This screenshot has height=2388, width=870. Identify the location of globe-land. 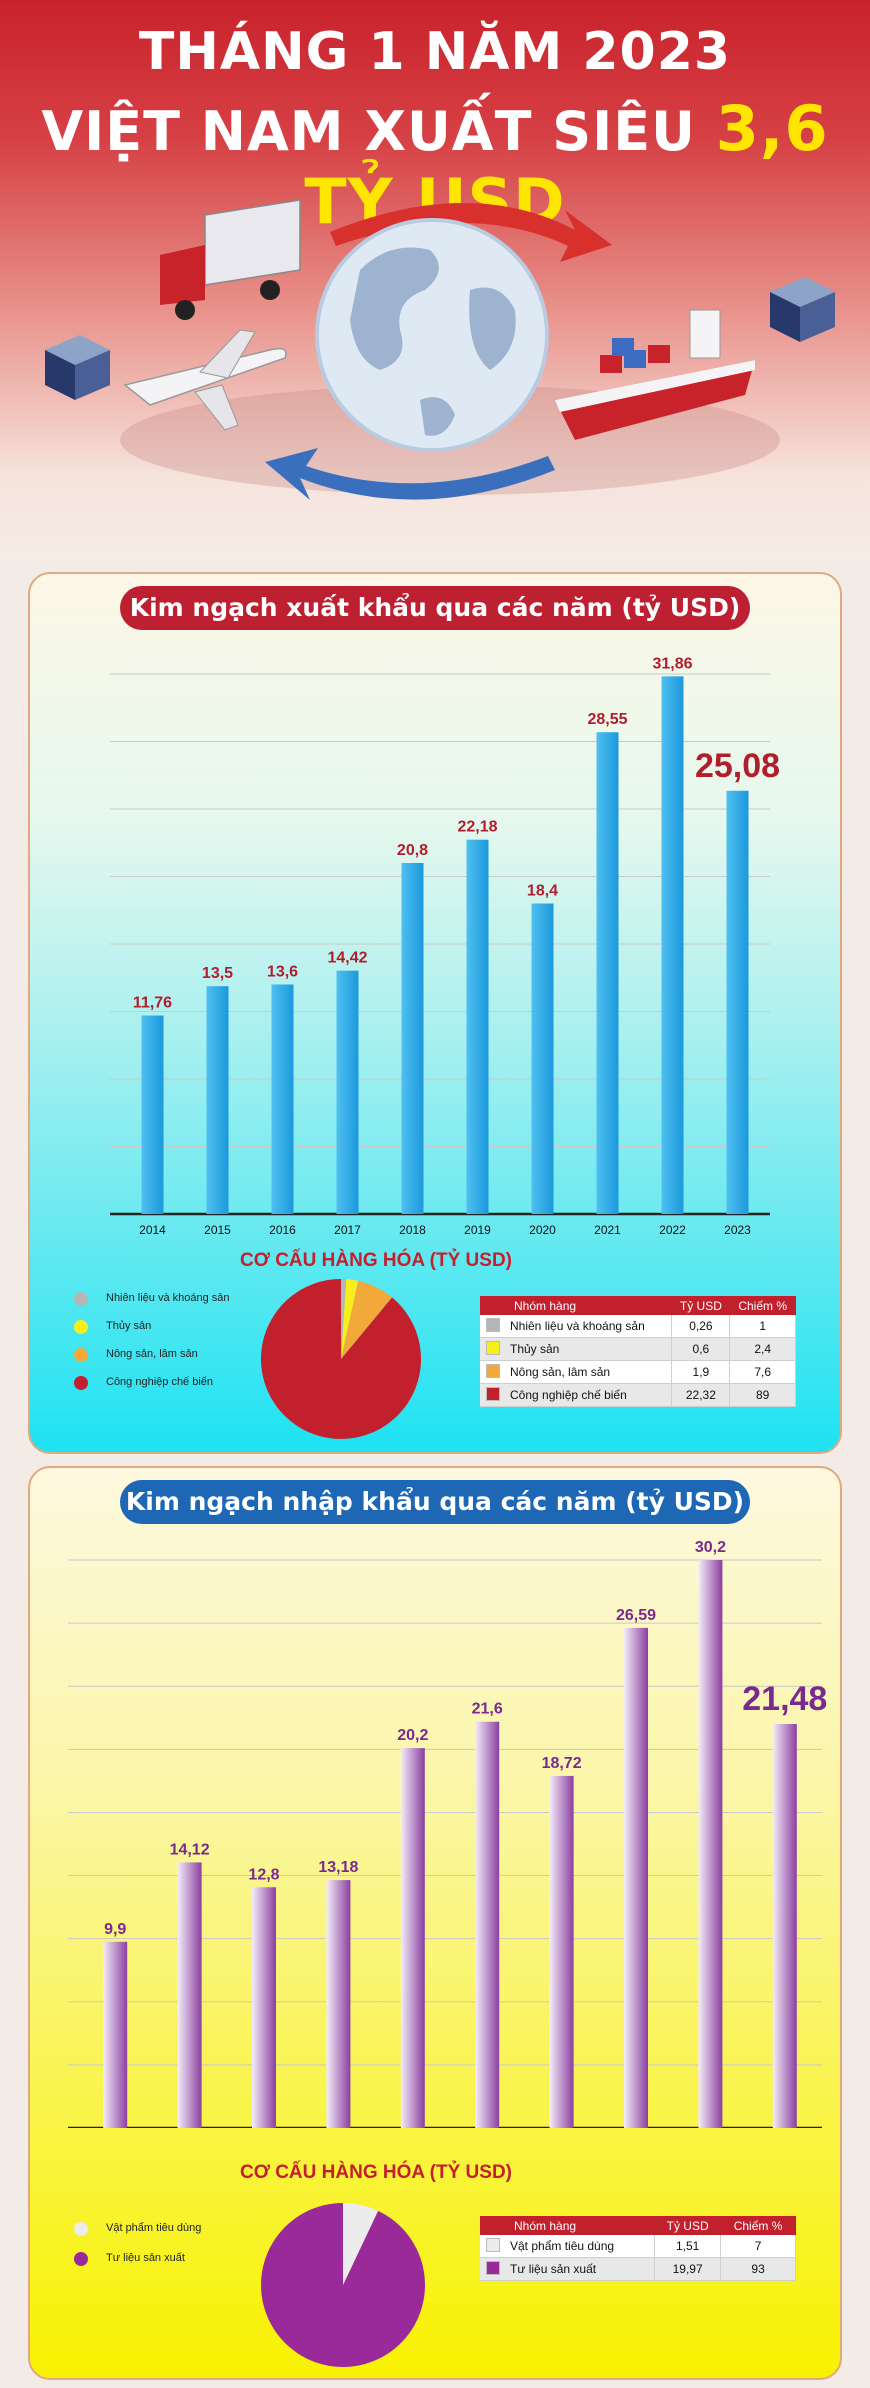
(433, 341).